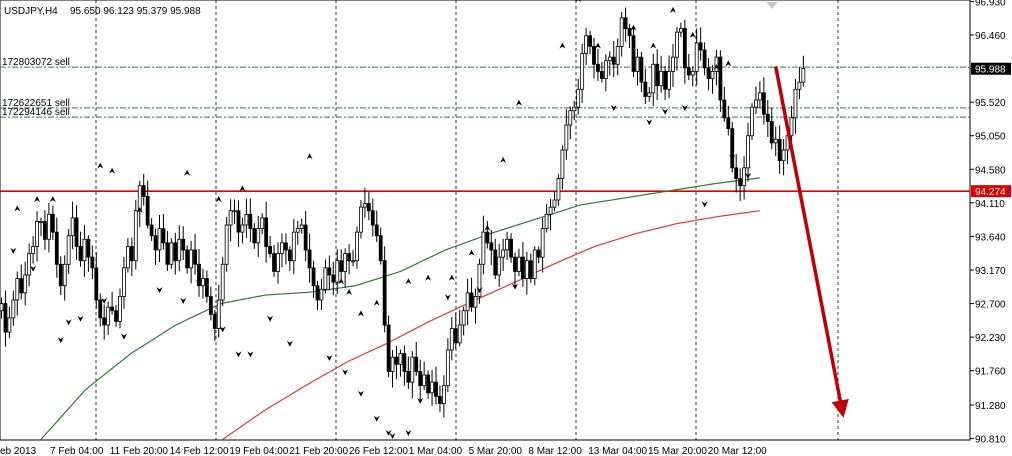  Describe the element at coordinates (990, 103) in the screenshot. I see `y-tick-label-3: 95.520` at that location.